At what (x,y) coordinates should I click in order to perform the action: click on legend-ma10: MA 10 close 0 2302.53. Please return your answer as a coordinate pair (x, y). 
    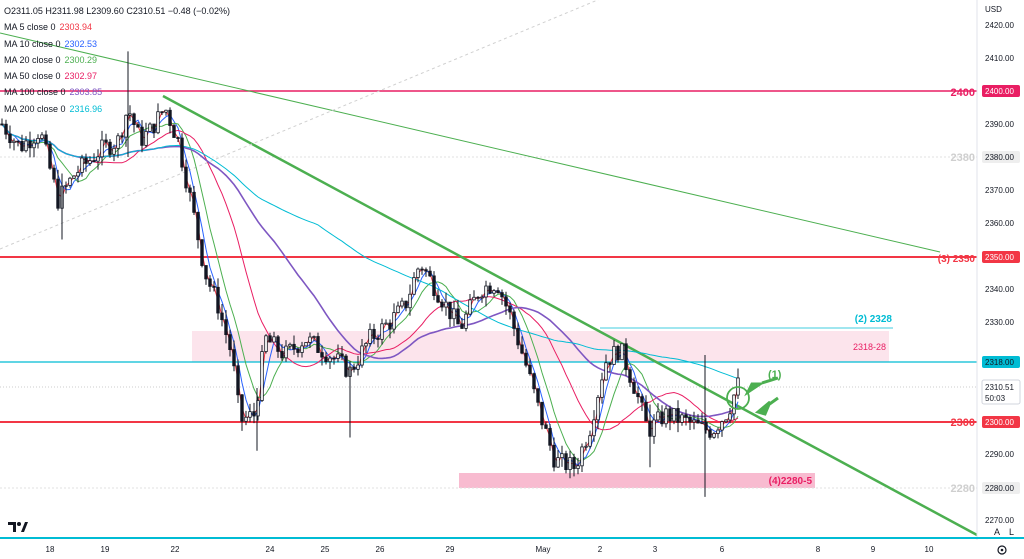
    Looking at the image, I should click on (51, 43).